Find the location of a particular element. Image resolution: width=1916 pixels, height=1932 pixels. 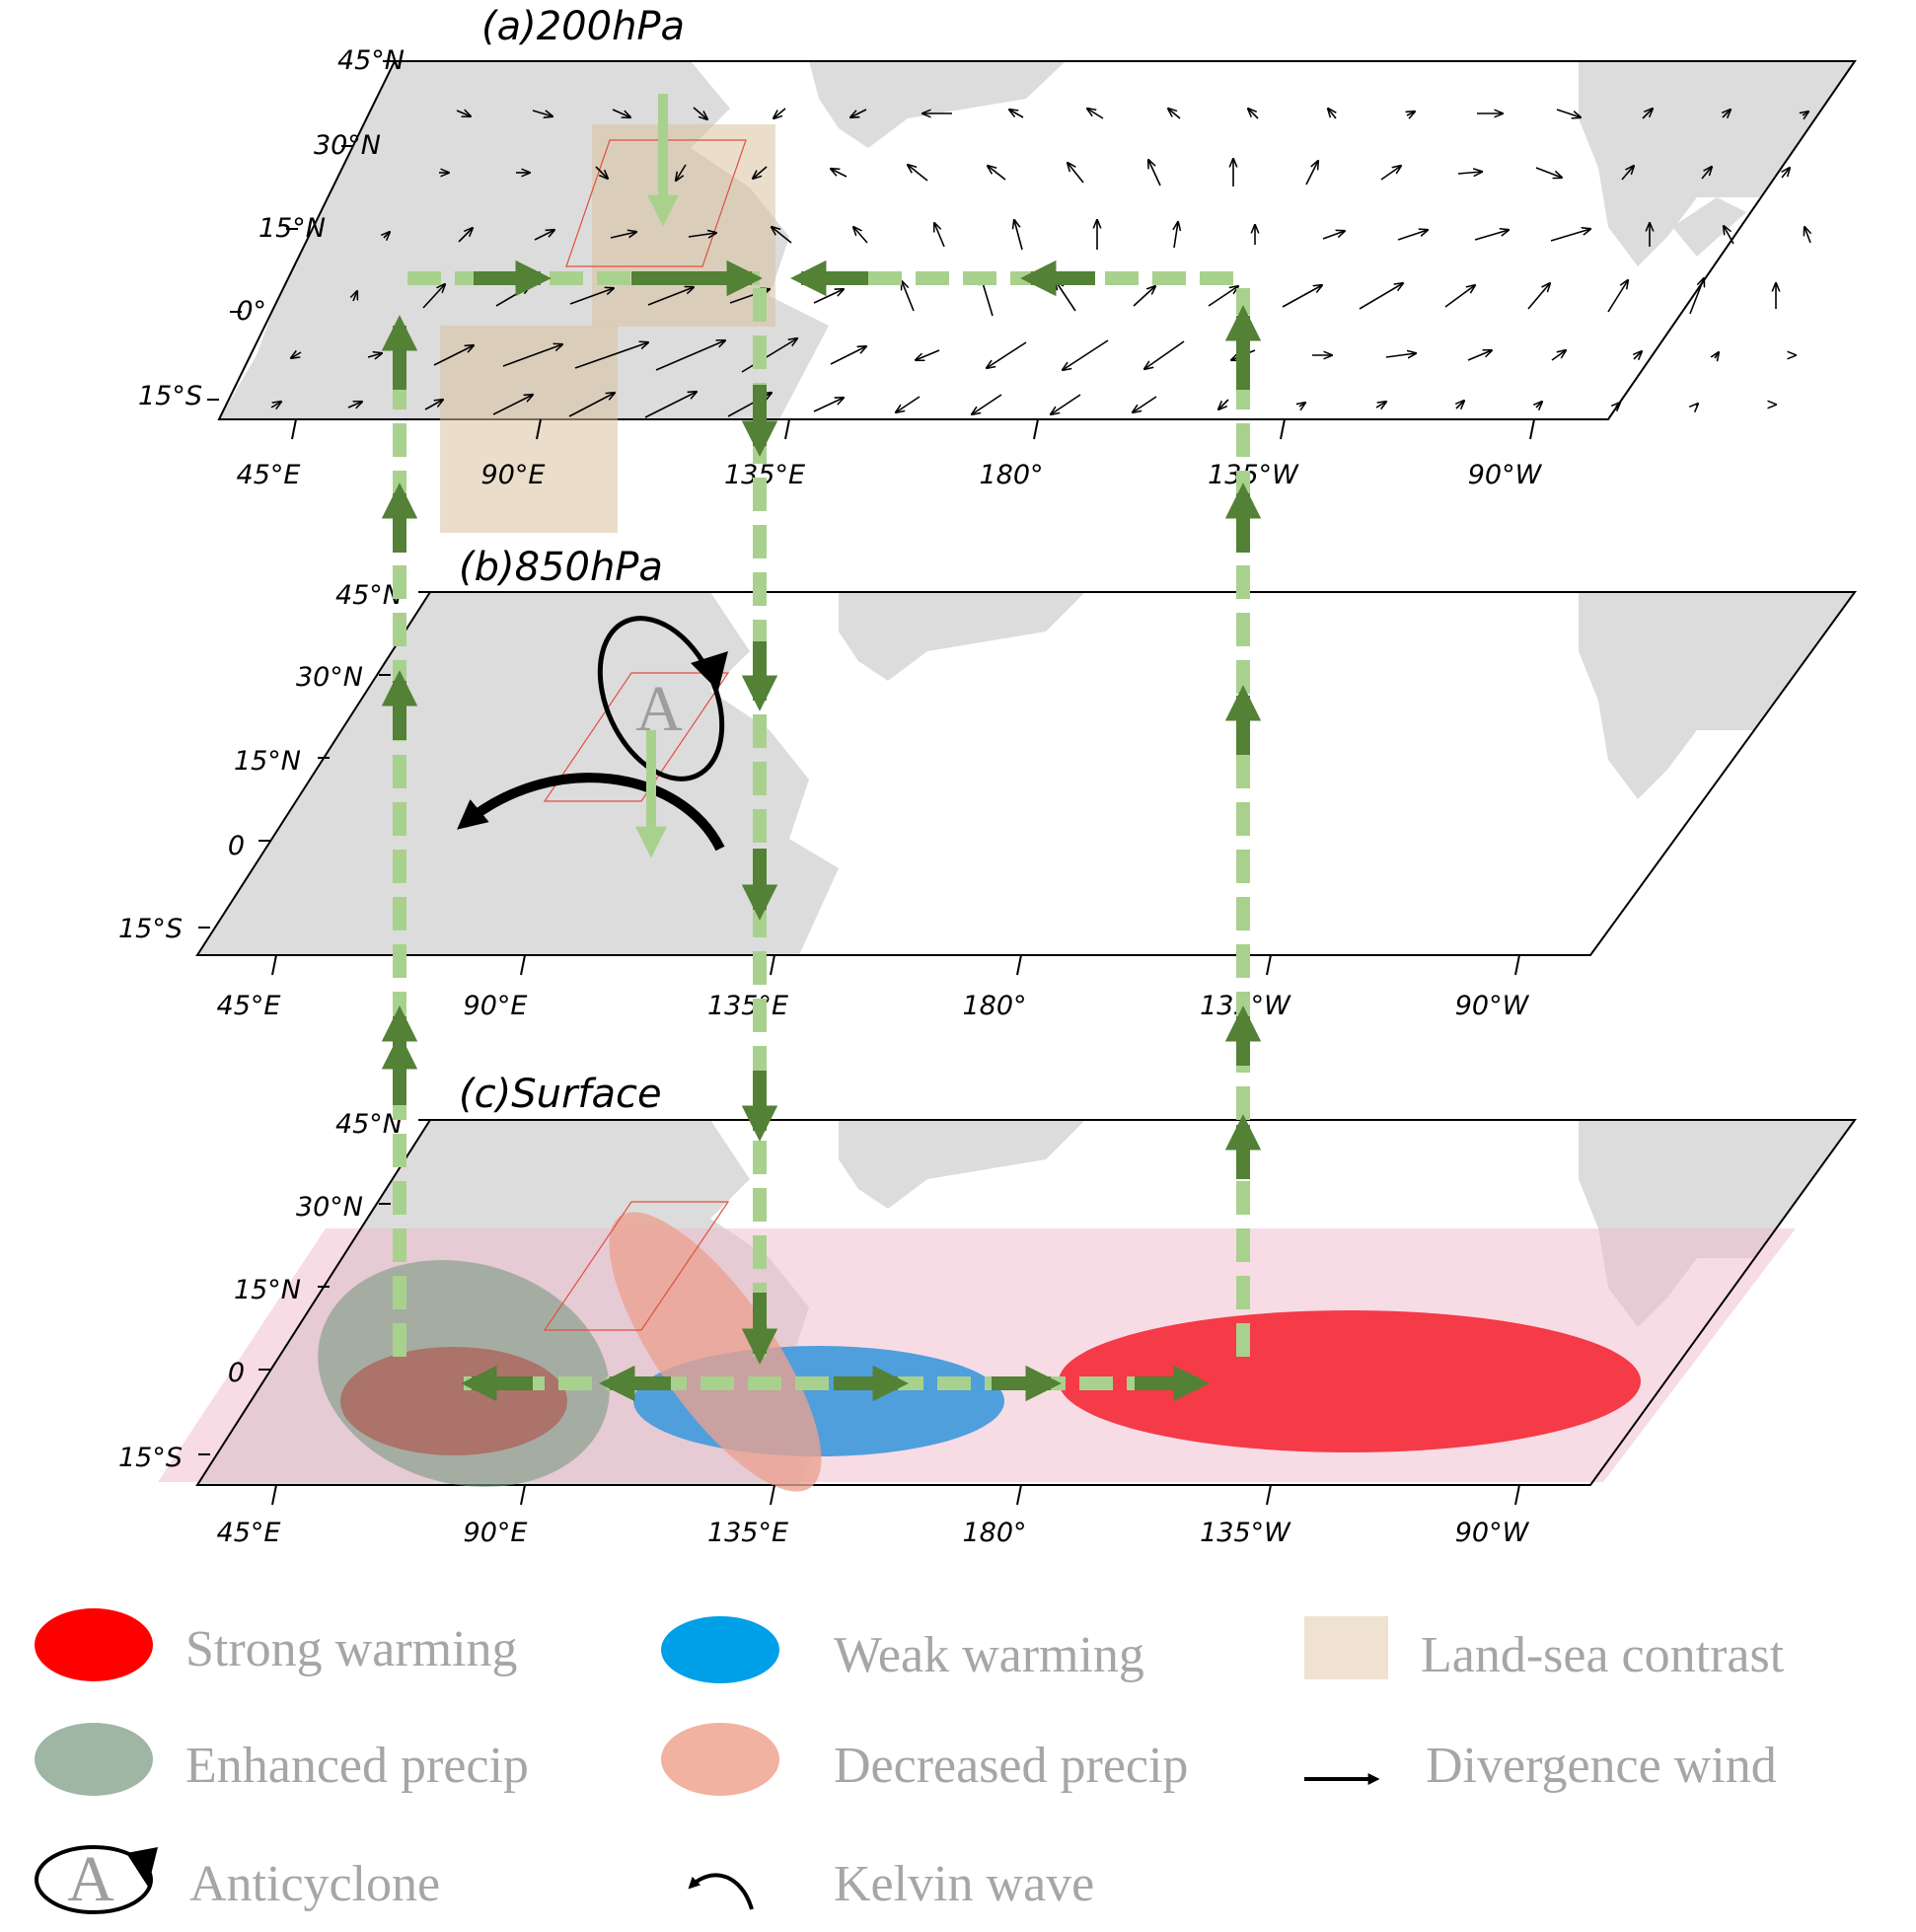

panel-c-lon-90w: 90°W is located at coordinates (1492, 1533).